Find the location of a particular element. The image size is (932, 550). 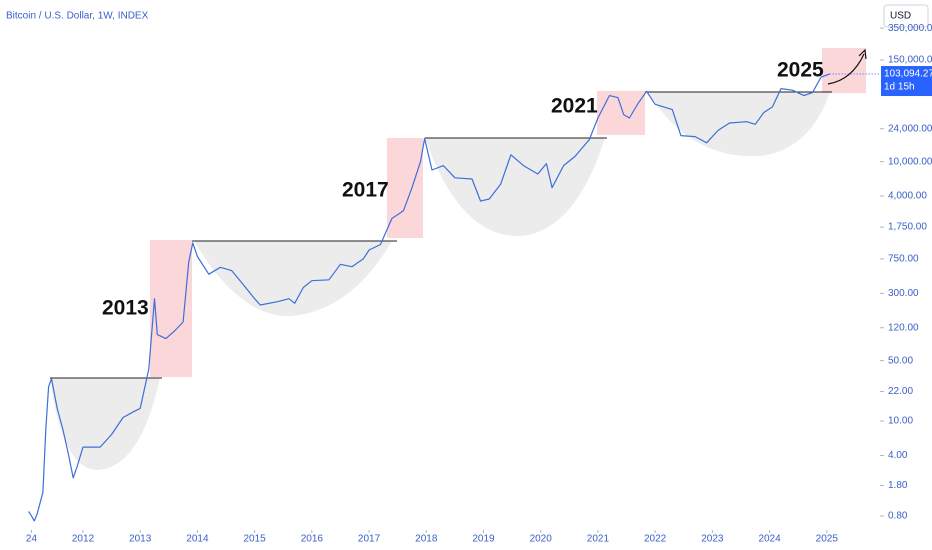

y-tick-label: 1.80 is located at coordinates (898, 485).